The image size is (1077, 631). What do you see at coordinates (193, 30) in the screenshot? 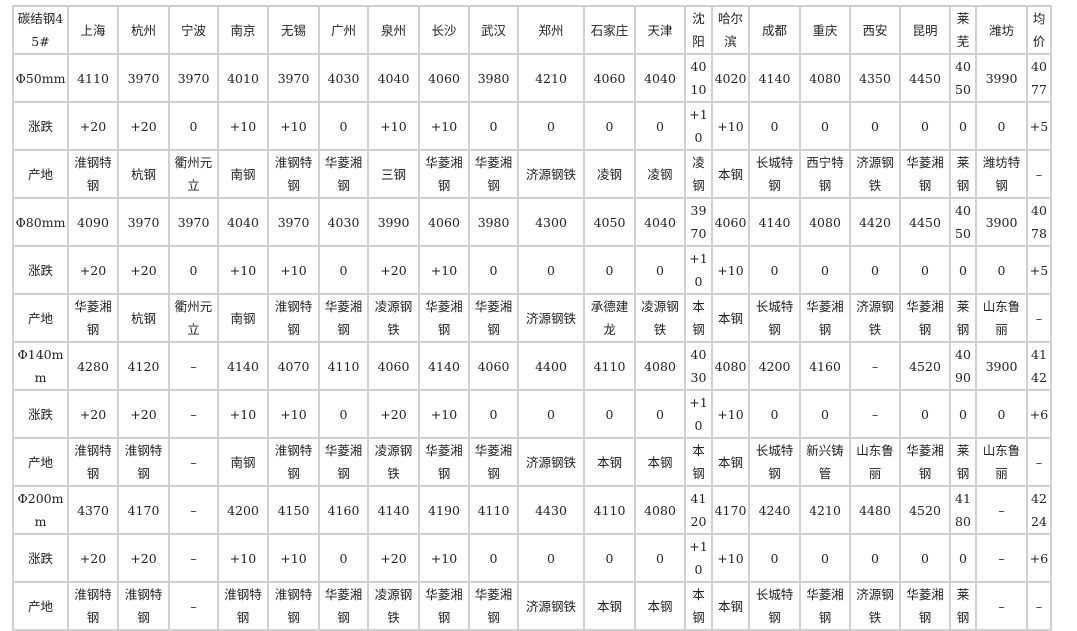
I see `table-cell: 宁波` at bounding box center [193, 30].